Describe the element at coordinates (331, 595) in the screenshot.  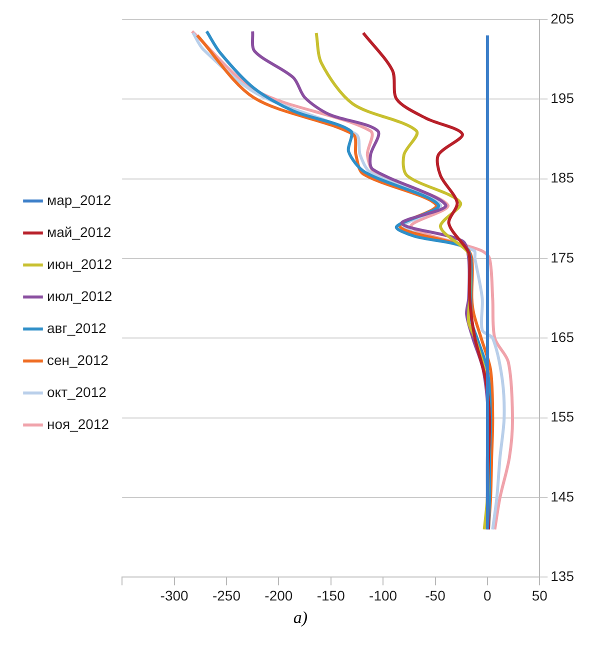
I see `x-tick-label: -150` at that location.